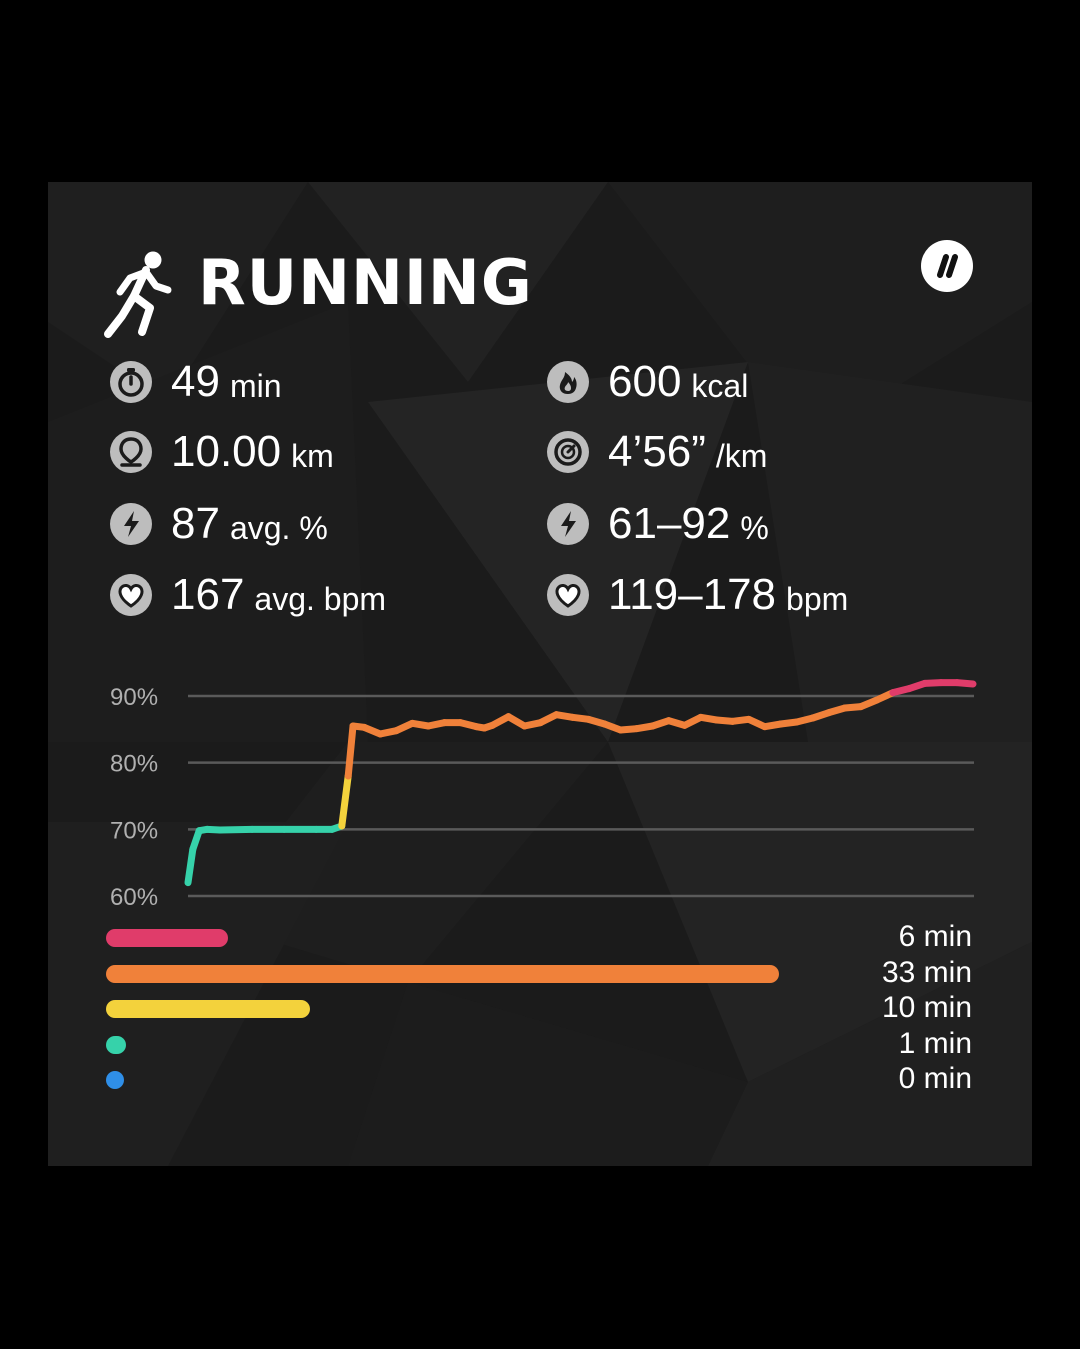 This screenshot has height=1349, width=1080. What do you see at coordinates (255, 385) in the screenshot?
I see `stat-unit: min` at bounding box center [255, 385].